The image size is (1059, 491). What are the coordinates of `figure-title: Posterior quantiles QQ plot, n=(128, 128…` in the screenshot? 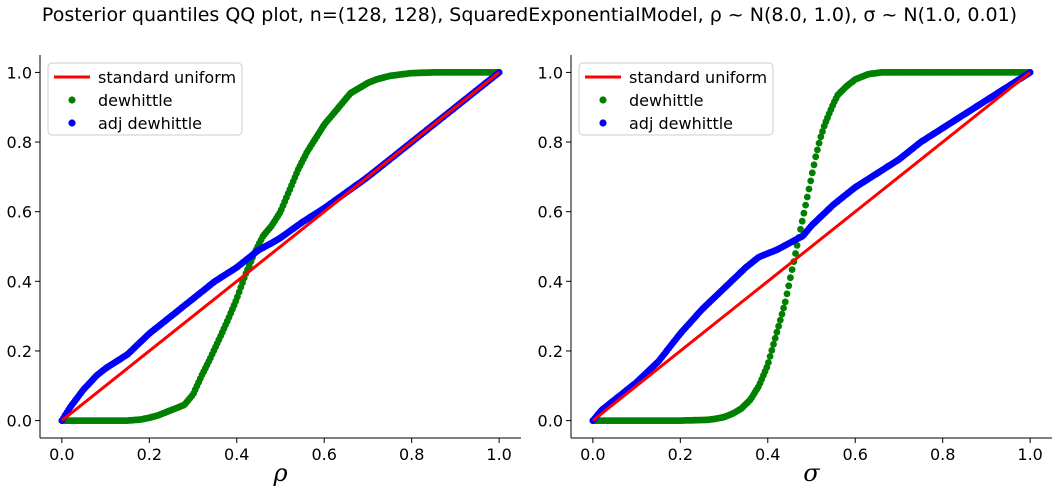 It's located at (529, 15).